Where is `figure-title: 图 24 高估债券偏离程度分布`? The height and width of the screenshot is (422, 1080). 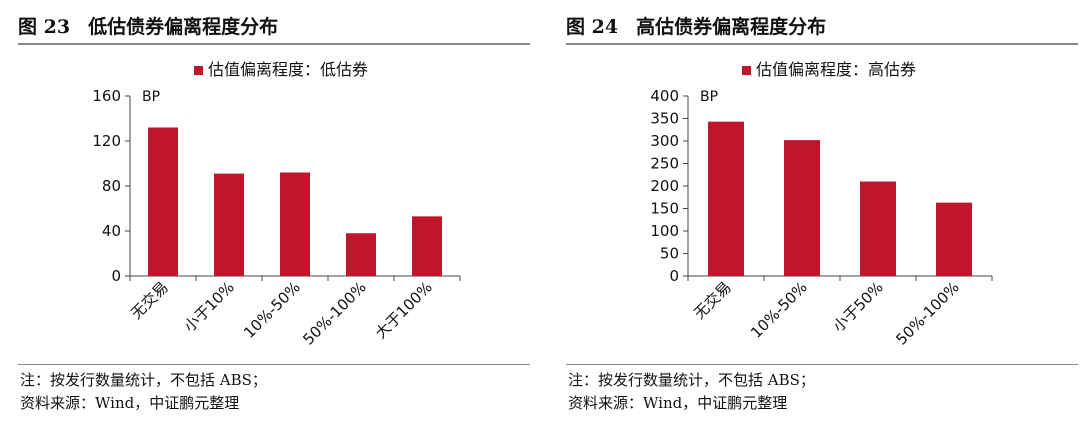
figure-title: 图 24 高估债券偏离程度分布 is located at coordinates (822, 27).